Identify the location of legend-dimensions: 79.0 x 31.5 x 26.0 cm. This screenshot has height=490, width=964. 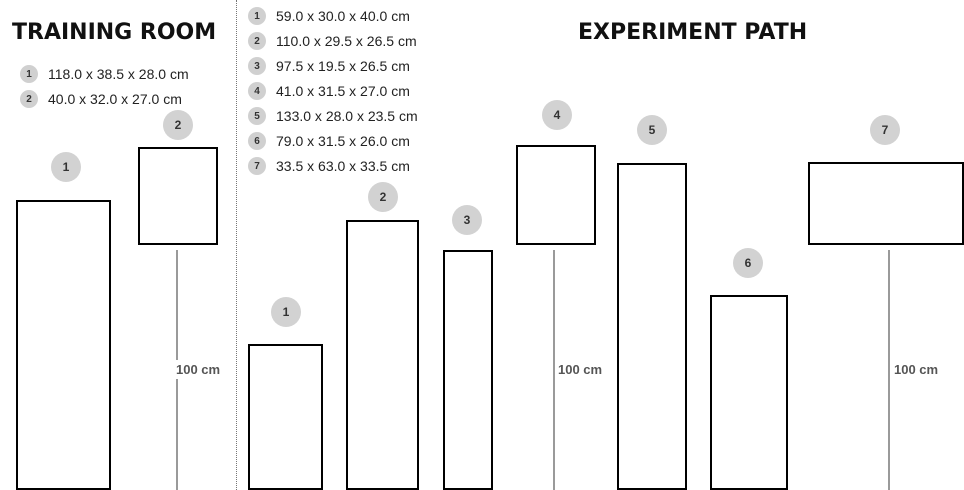
(343, 141).